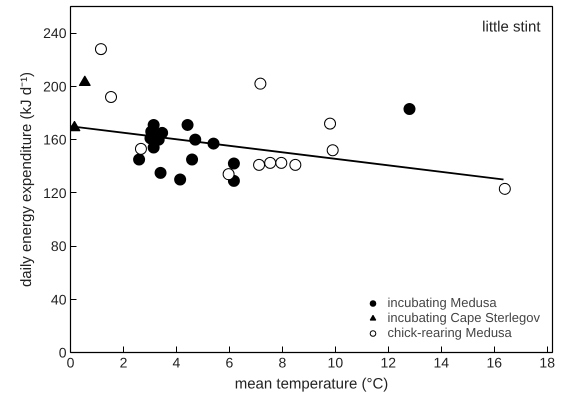 Image resolution: width=564 pixels, height=407 pixels. What do you see at coordinates (282, 362) in the screenshot?
I see `x-tick-label: 8` at bounding box center [282, 362].